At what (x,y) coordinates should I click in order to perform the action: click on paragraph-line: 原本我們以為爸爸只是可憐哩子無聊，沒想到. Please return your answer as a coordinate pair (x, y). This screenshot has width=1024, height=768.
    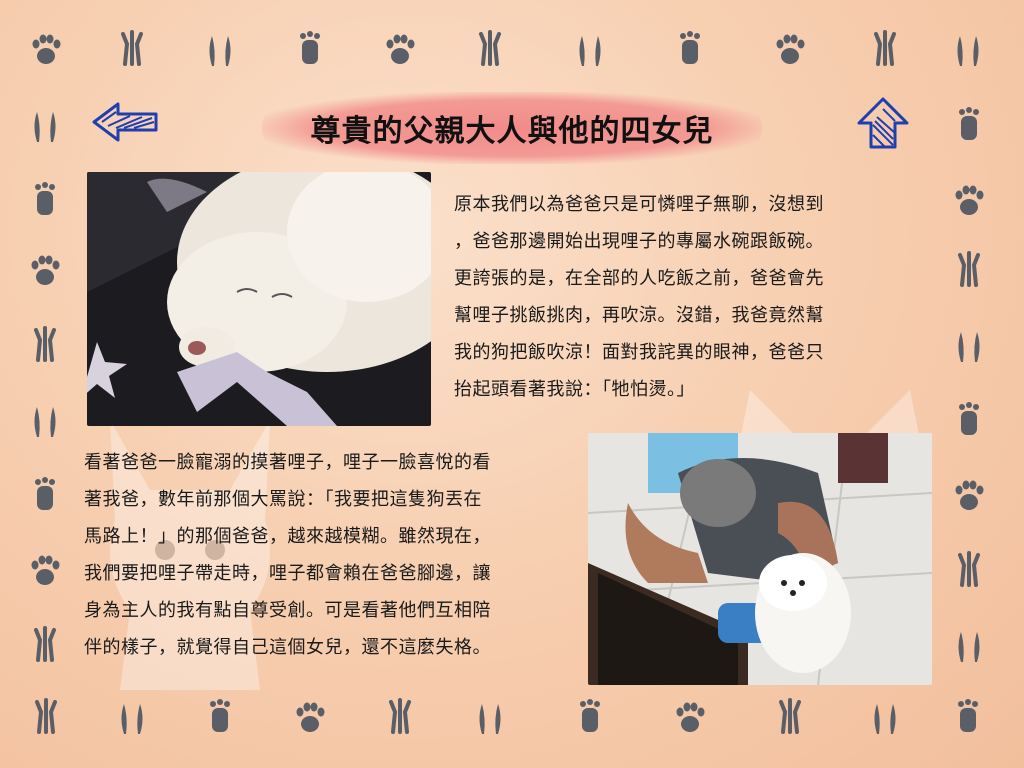
    Looking at the image, I should click on (639, 204).